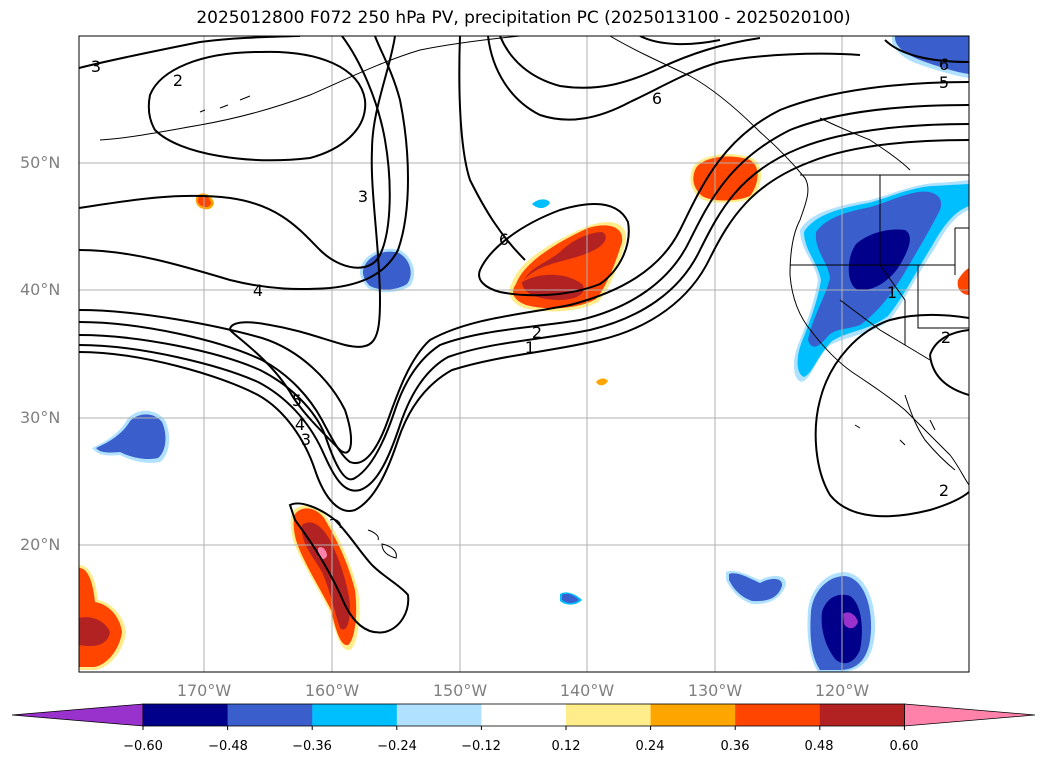 This screenshot has width=1047, height=765. What do you see at coordinates (332, 690) in the screenshot?
I see `lon-label: 160°W` at bounding box center [332, 690].